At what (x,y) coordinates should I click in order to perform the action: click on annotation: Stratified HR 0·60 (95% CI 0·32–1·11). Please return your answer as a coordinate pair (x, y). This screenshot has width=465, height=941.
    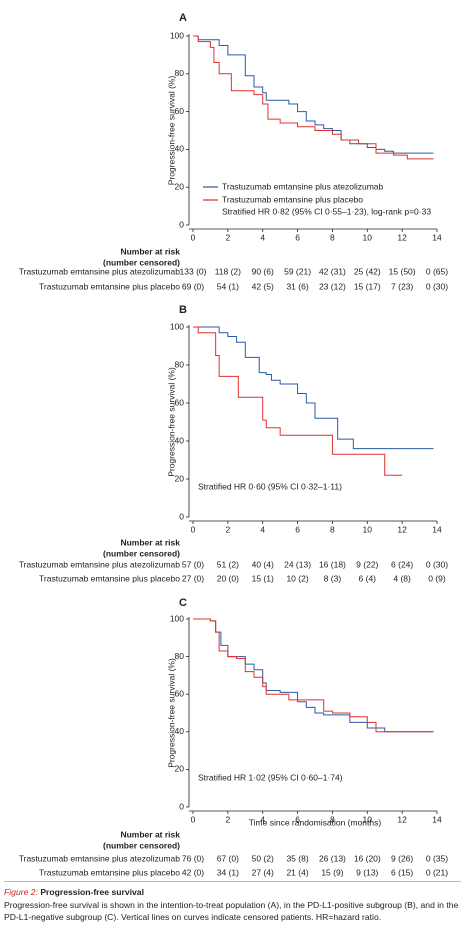
    Looking at the image, I should click on (270, 486).